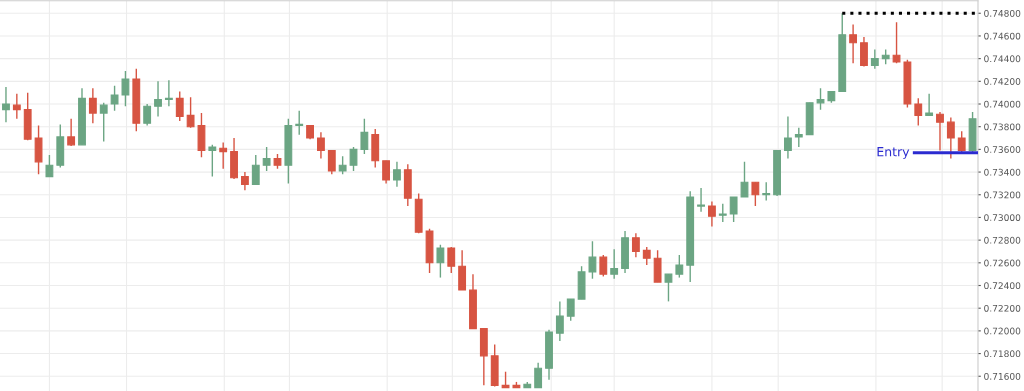  Describe the element at coordinates (1002, 217) in the screenshot. I see `y-tick-label: 0.73000` at that location.